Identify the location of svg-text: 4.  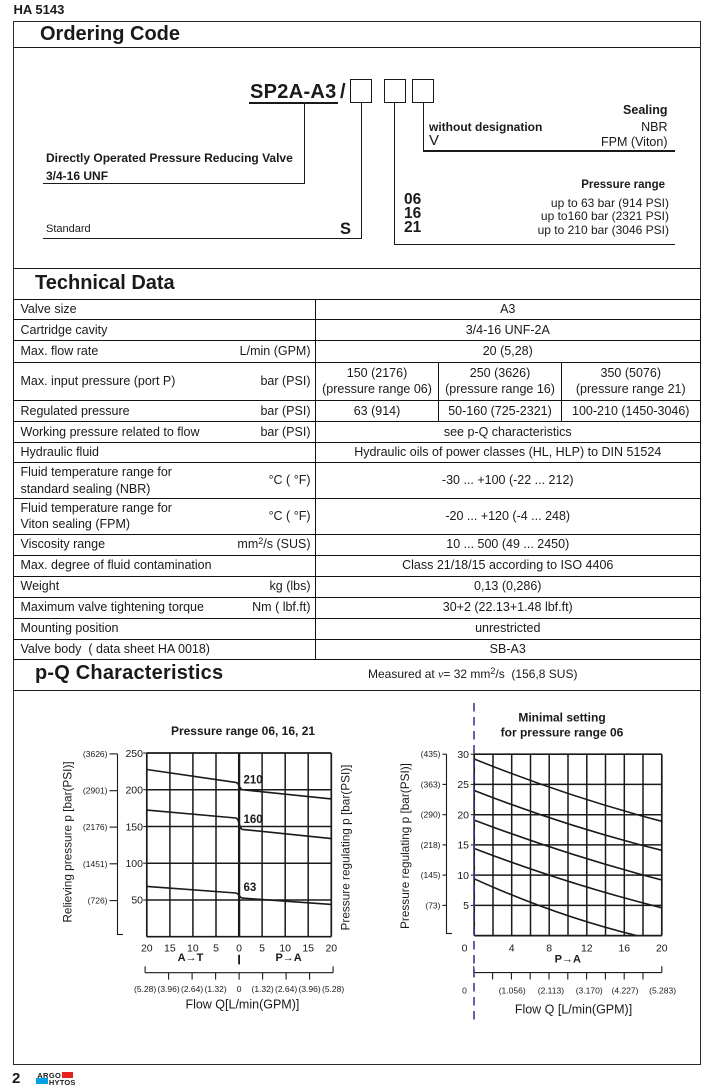
(512, 949).